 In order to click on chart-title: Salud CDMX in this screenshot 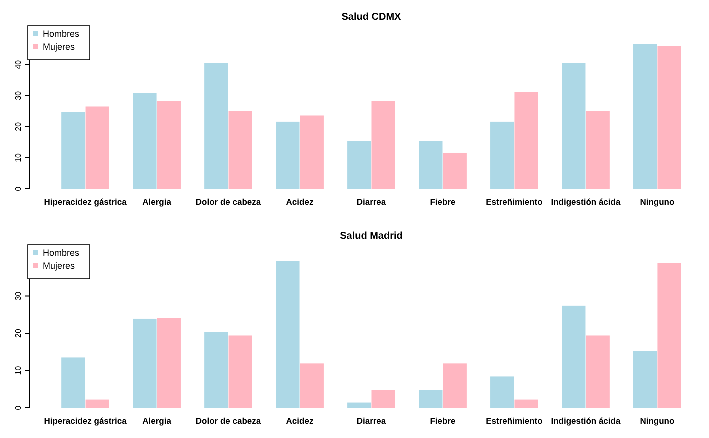, I will do `click(372, 17)`.